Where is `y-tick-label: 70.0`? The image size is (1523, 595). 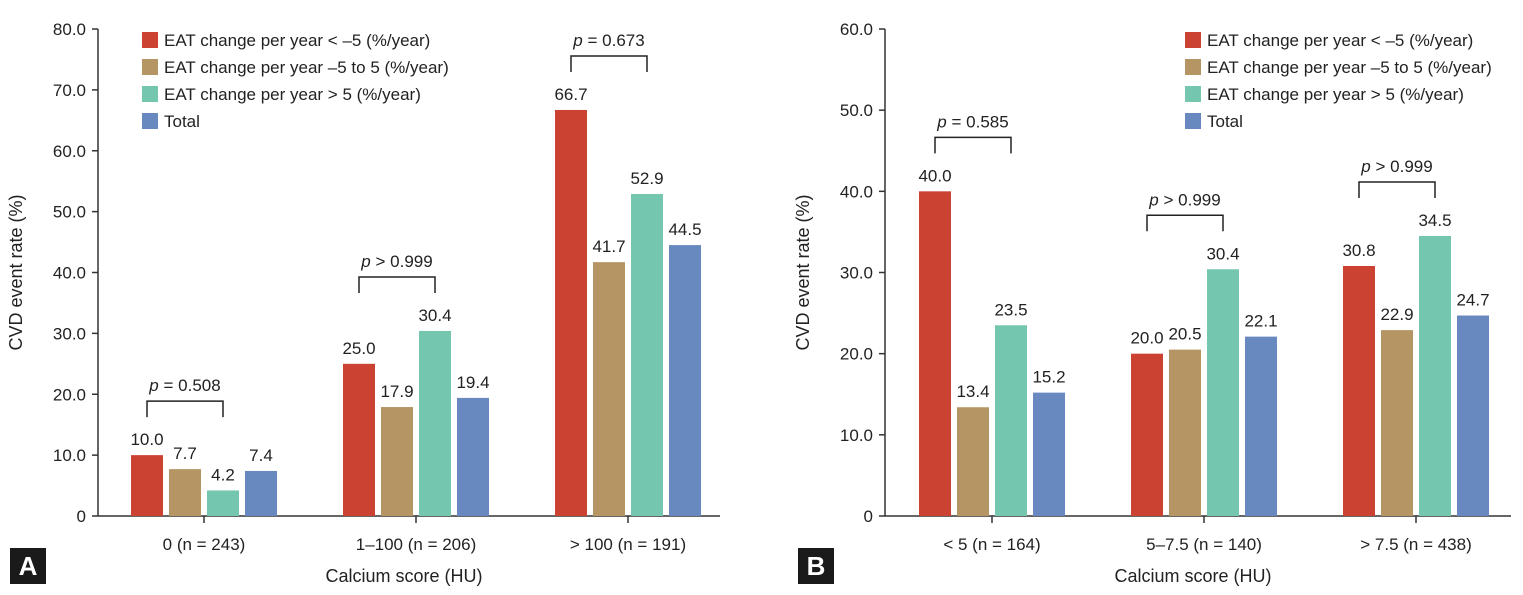
y-tick-label: 70.0 is located at coordinates (69, 90).